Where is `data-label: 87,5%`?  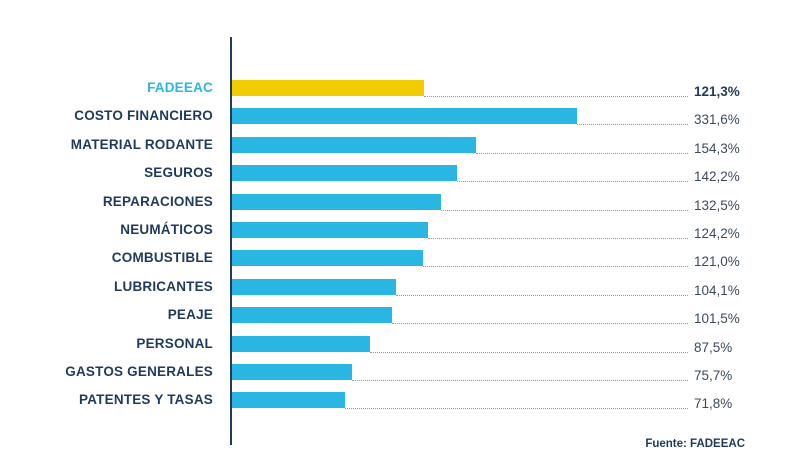
data-label: 87,5% is located at coordinates (713, 347).